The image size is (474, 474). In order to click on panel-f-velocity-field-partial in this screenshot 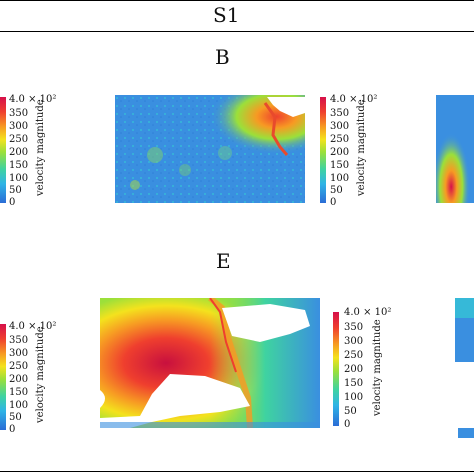, I will do `click(464, 330)`.